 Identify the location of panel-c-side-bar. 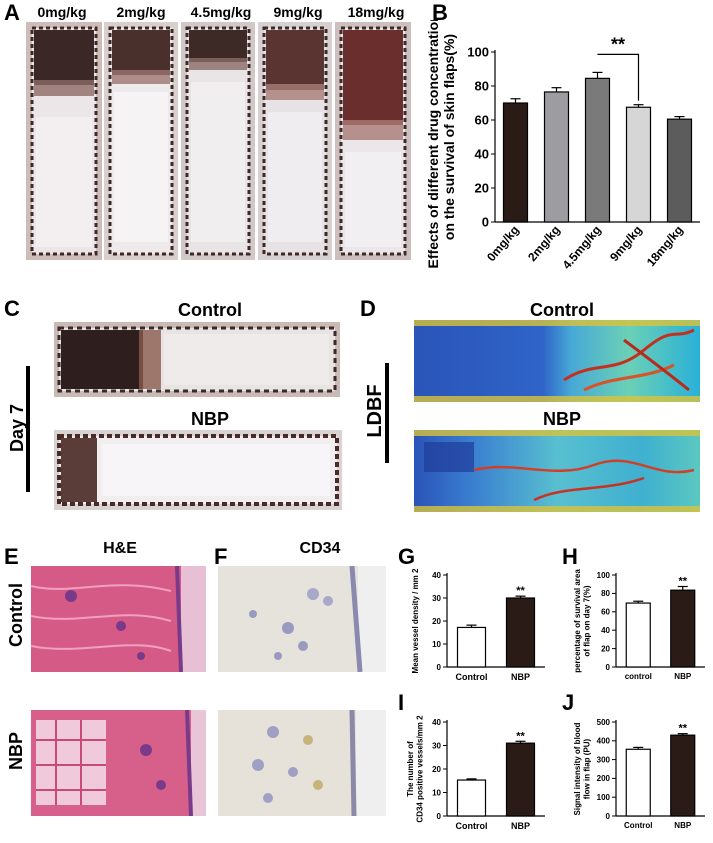
(28, 429).